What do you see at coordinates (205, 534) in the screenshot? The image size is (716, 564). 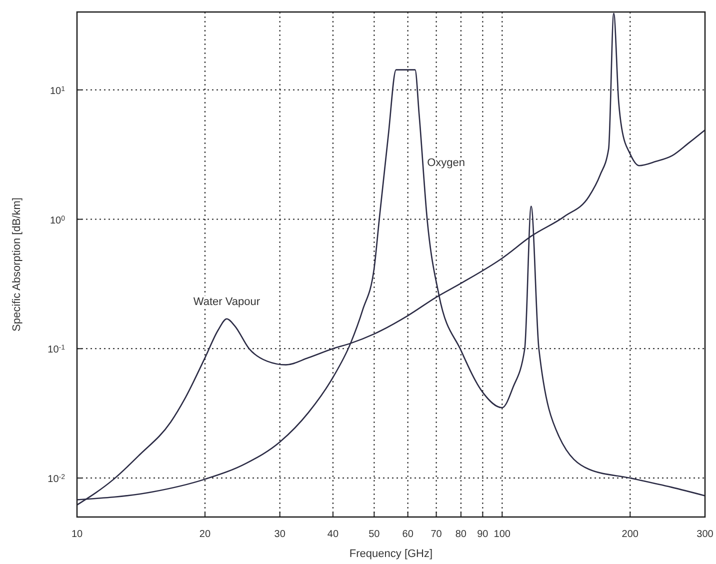 I see `x-tick-label: 20` at bounding box center [205, 534].